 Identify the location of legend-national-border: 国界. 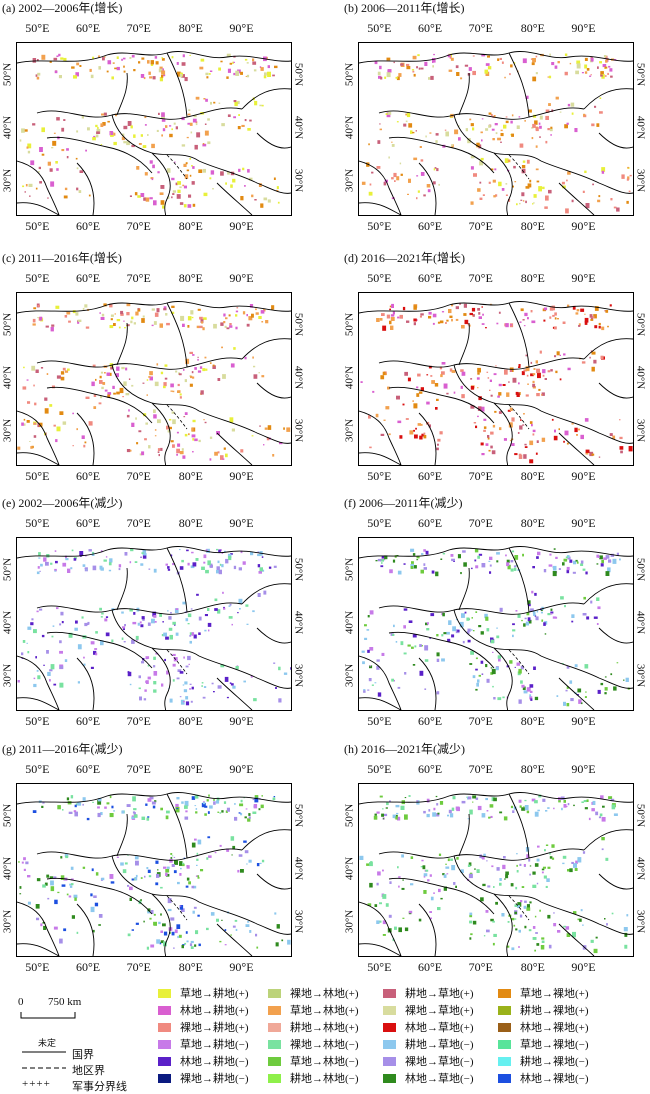
(83, 1055).